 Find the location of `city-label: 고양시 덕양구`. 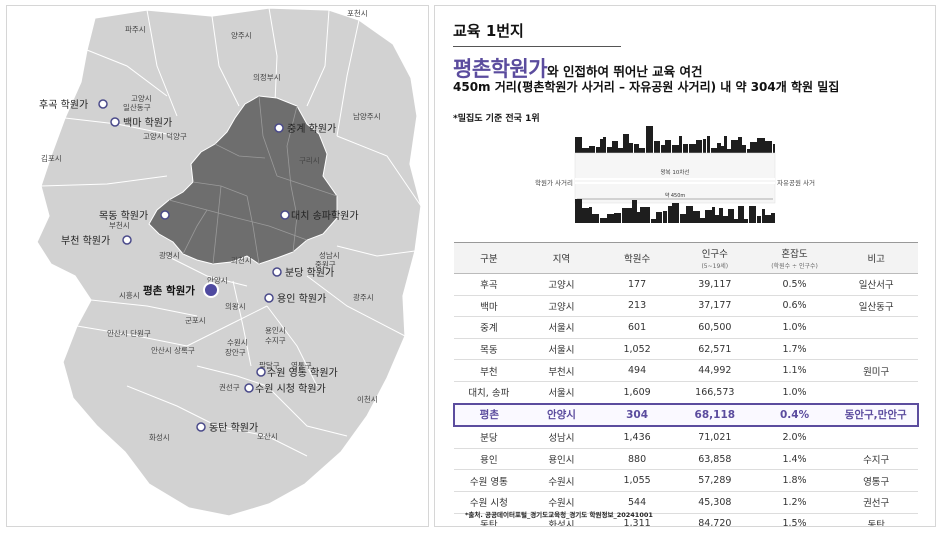

city-label: 고양시 덕양구 is located at coordinates (165, 136).